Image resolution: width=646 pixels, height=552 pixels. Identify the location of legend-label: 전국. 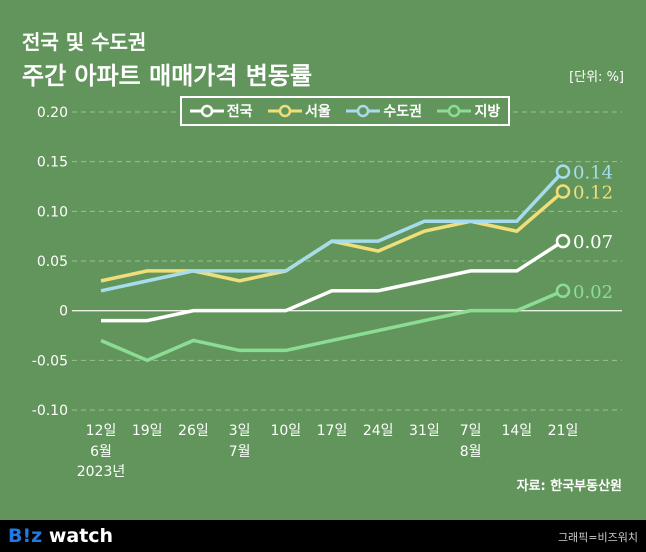
(239, 112).